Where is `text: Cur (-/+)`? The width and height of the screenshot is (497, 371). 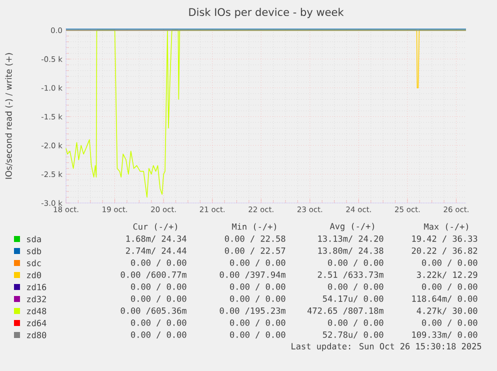 text: Cur (-/+) is located at coordinates (155, 227).